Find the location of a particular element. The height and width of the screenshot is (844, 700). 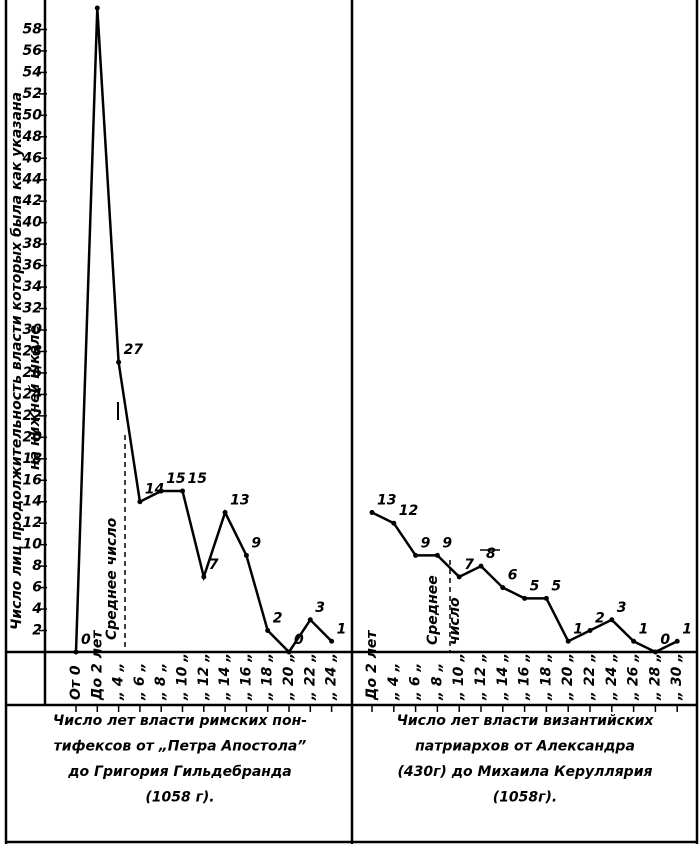

y-tick-label: 52 is located at coordinates (32, 94).